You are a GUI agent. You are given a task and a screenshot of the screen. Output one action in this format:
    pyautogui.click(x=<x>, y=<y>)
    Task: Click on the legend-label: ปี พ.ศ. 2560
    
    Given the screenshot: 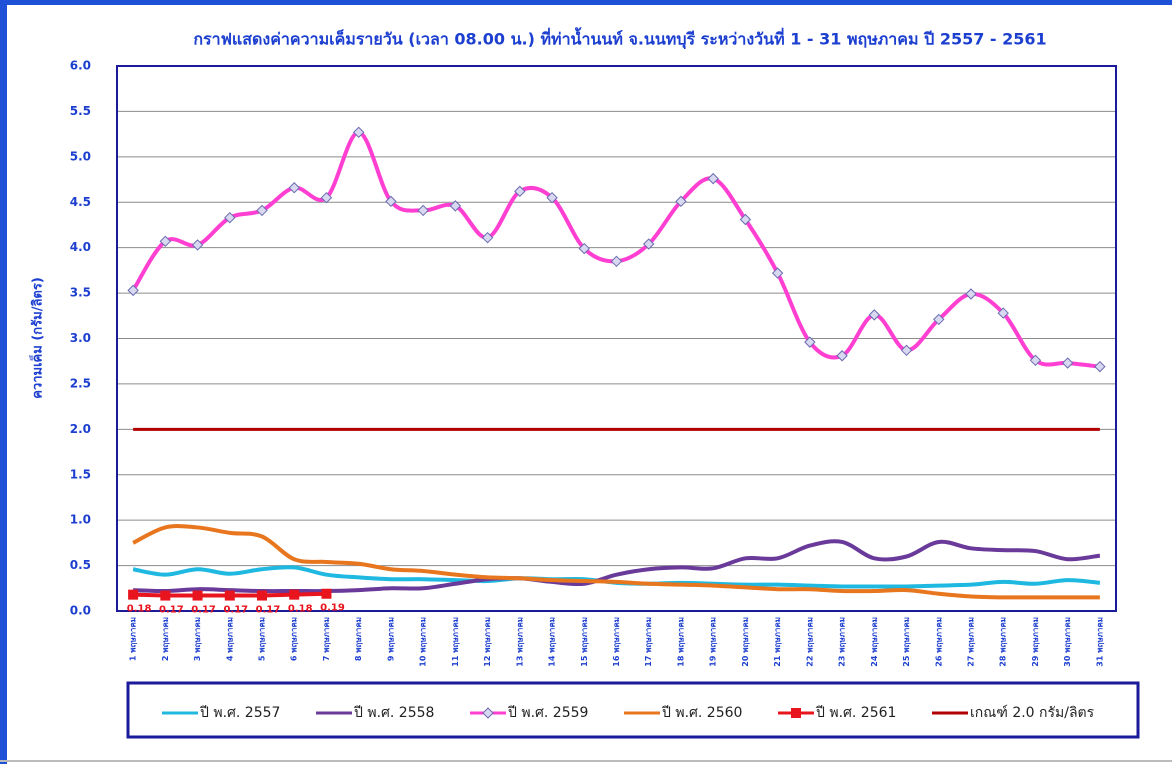 What is the action you would take?
    pyautogui.click(x=702, y=713)
    